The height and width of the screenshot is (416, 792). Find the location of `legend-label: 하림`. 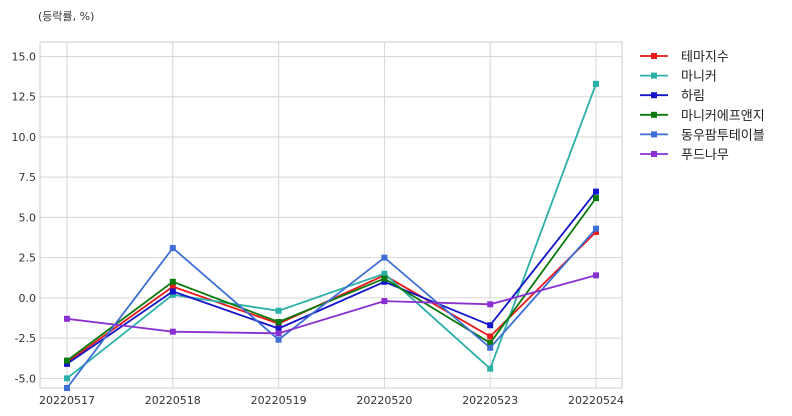

legend-label: 하림 is located at coordinates (693, 96).